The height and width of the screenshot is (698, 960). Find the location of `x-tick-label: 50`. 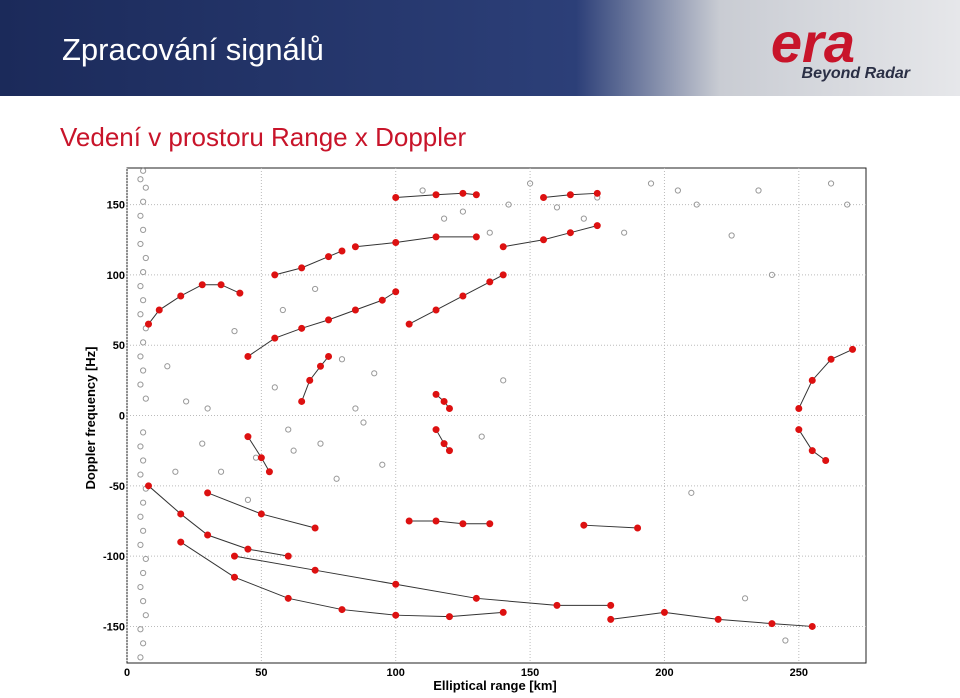

x-tick-label: 50 is located at coordinates (261, 673).